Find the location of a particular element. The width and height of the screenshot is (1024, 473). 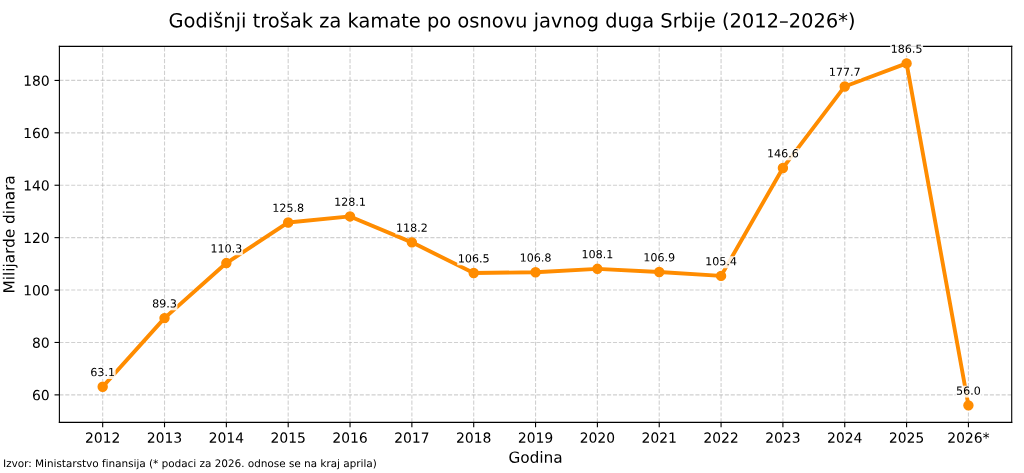

data-label: 128.1 is located at coordinates (350, 201).